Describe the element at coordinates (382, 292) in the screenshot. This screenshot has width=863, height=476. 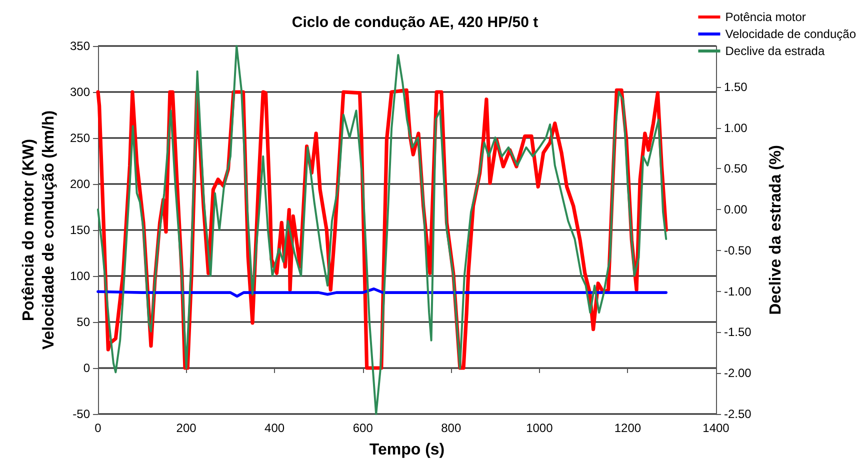
I see `line-series` at that location.